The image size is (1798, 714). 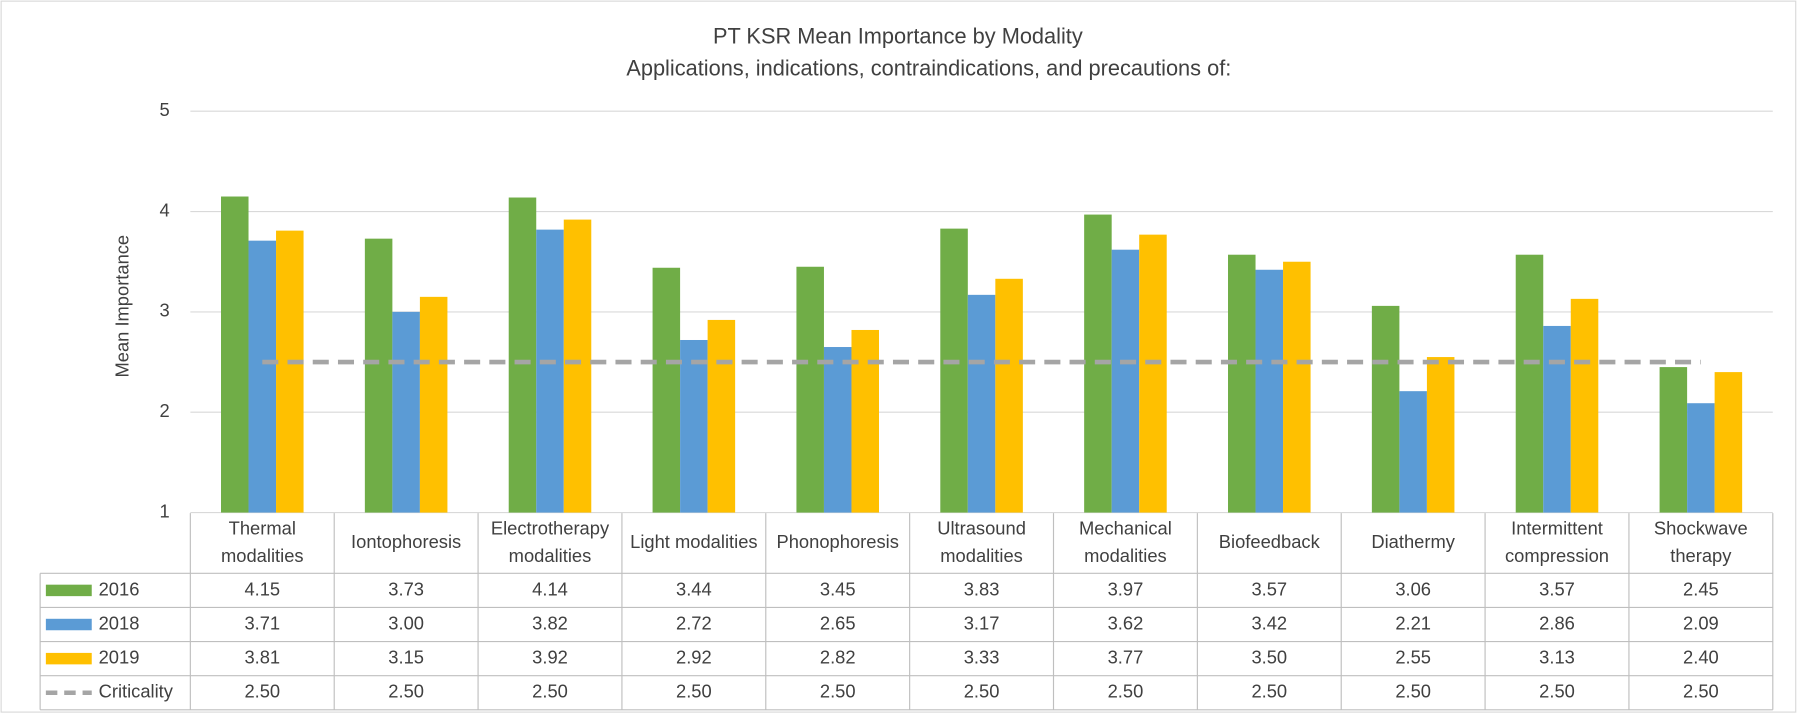 What do you see at coordinates (262, 622) in the screenshot?
I see `table-cell: 3.71` at bounding box center [262, 622].